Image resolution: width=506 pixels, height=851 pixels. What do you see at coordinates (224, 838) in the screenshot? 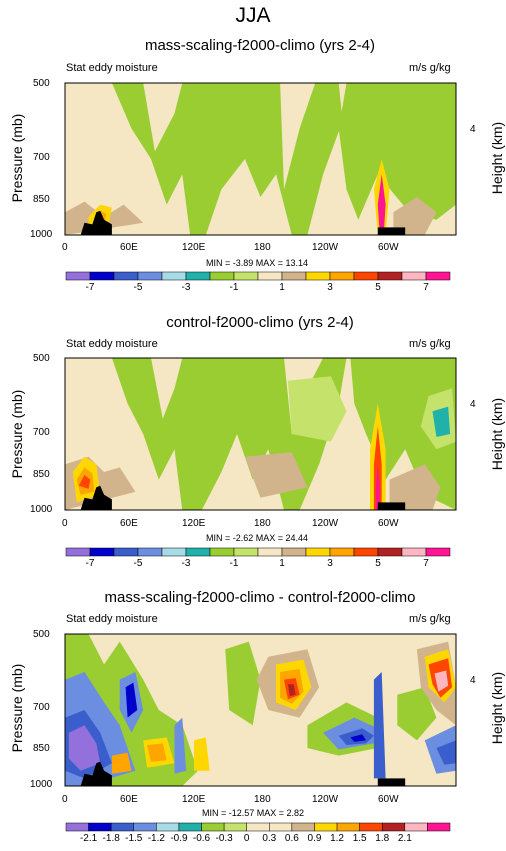
I see `colorbar-label: -0.3` at bounding box center [224, 838].